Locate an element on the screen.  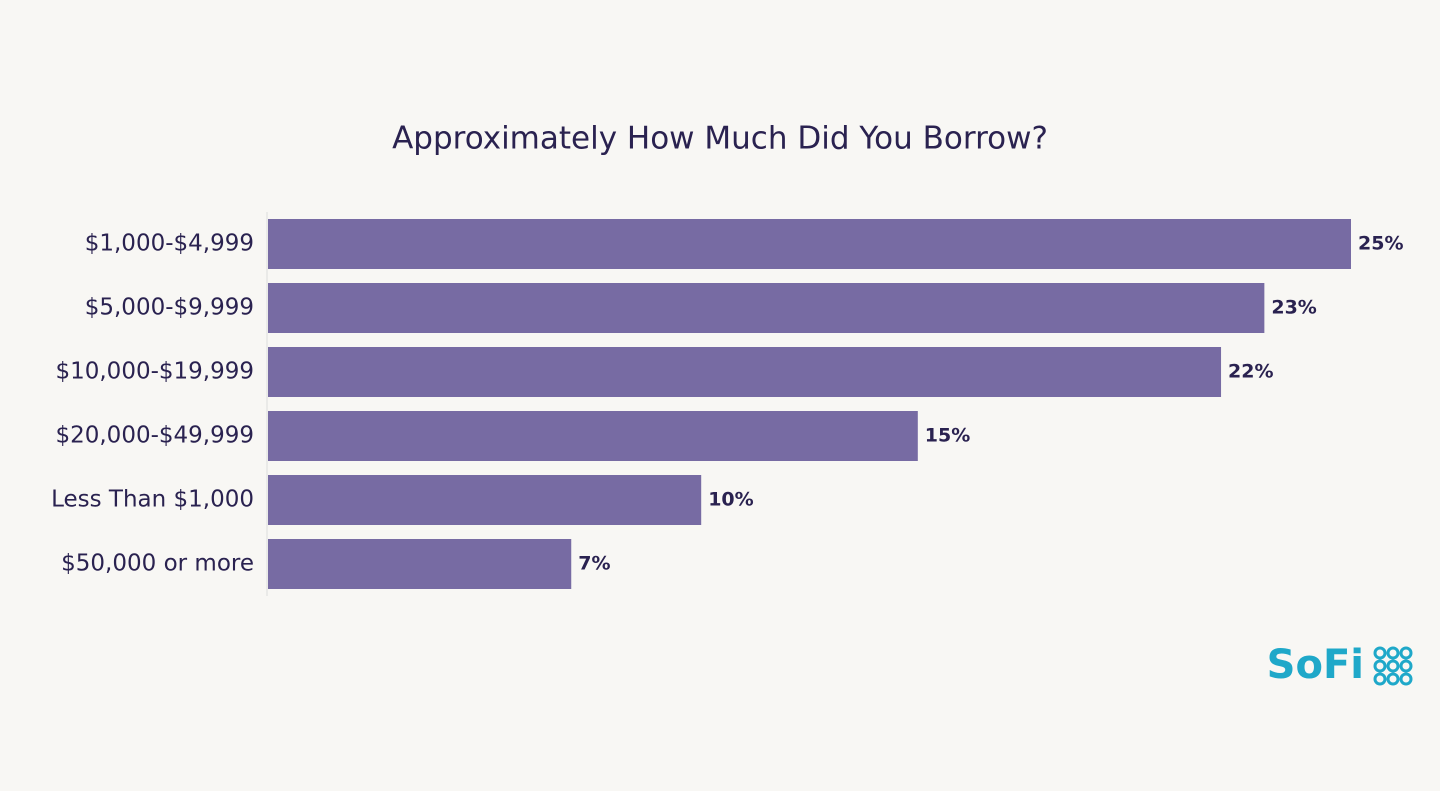
category-label: $1,000-$4,999 is located at coordinates (169, 244).